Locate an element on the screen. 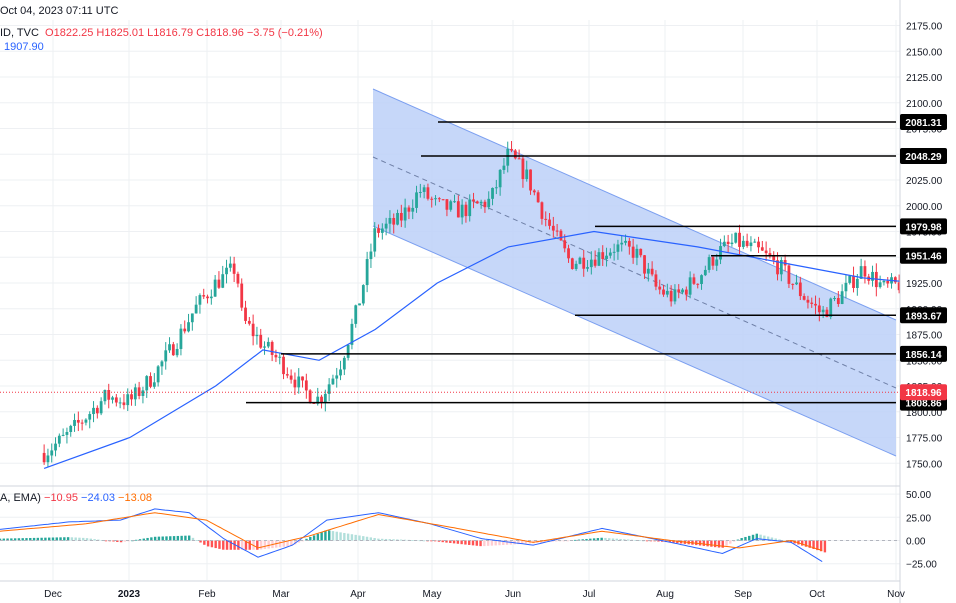  level-label: 1951.46 is located at coordinates (923, 257).